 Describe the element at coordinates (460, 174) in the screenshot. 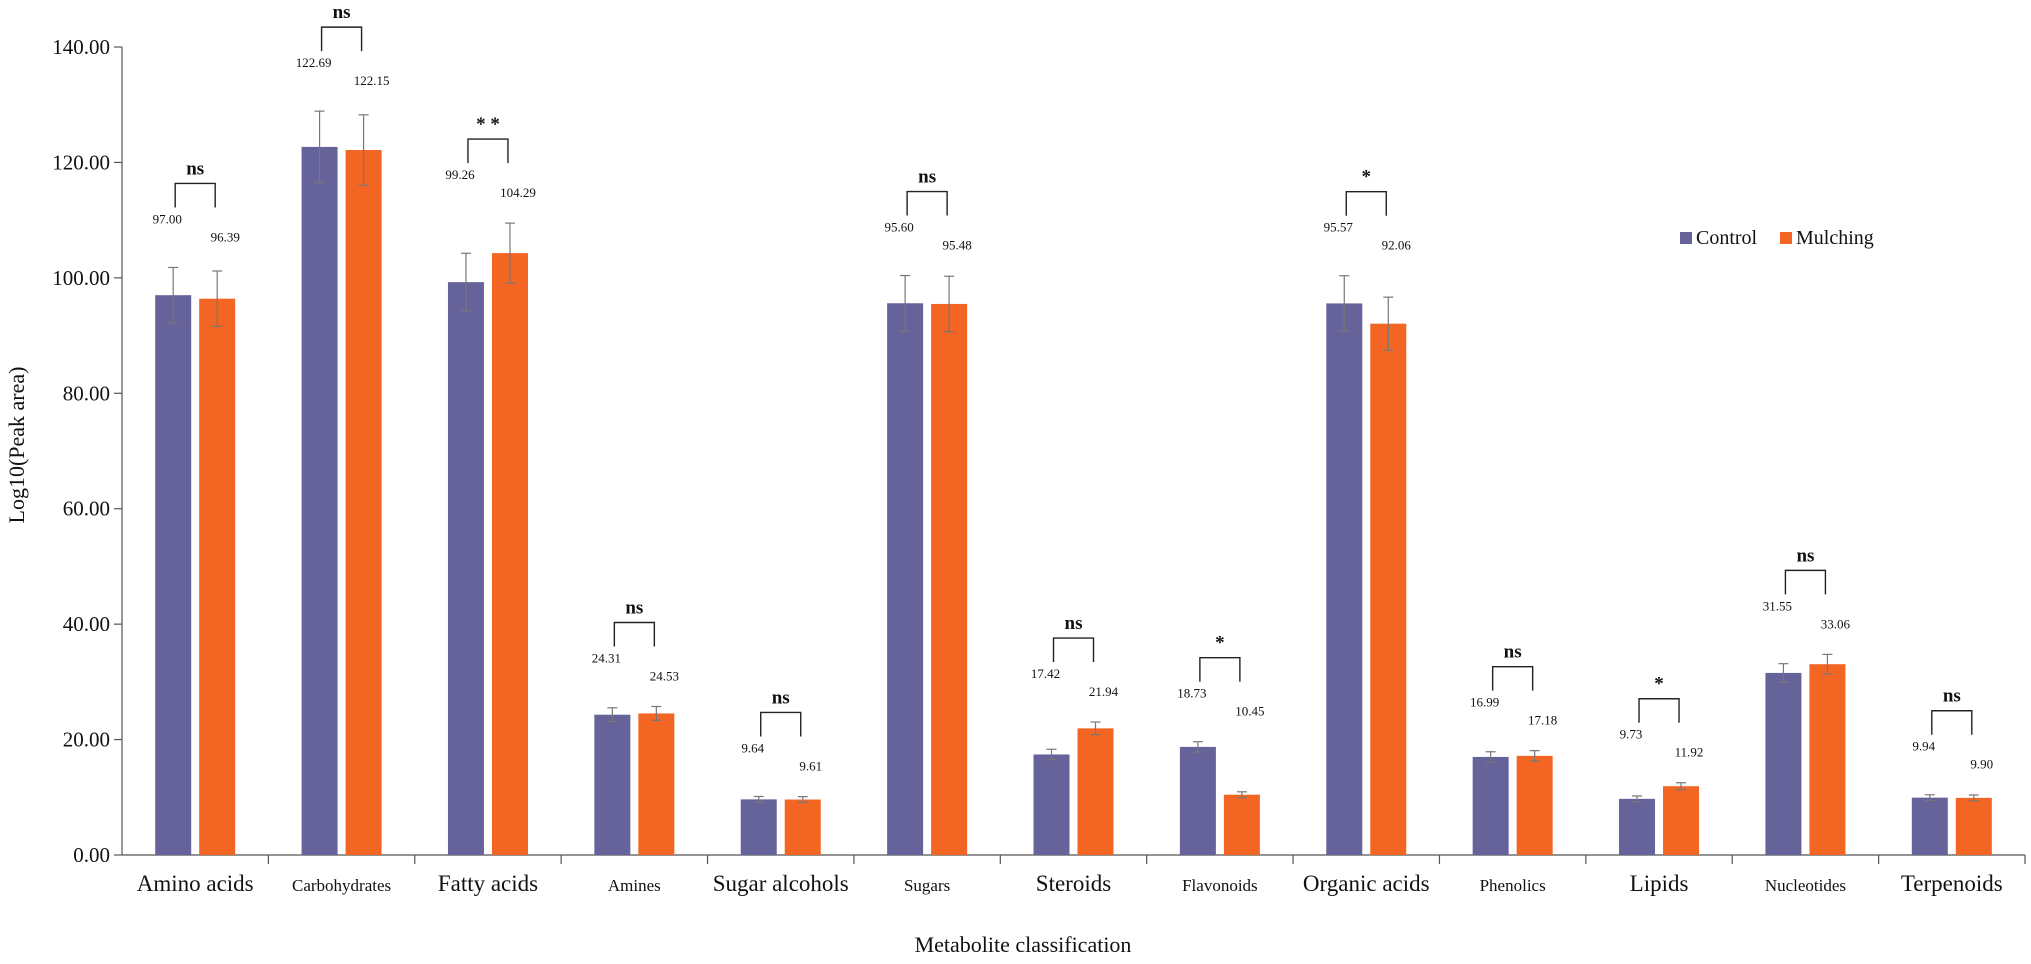

I see `value-label-control: 99.26` at that location.